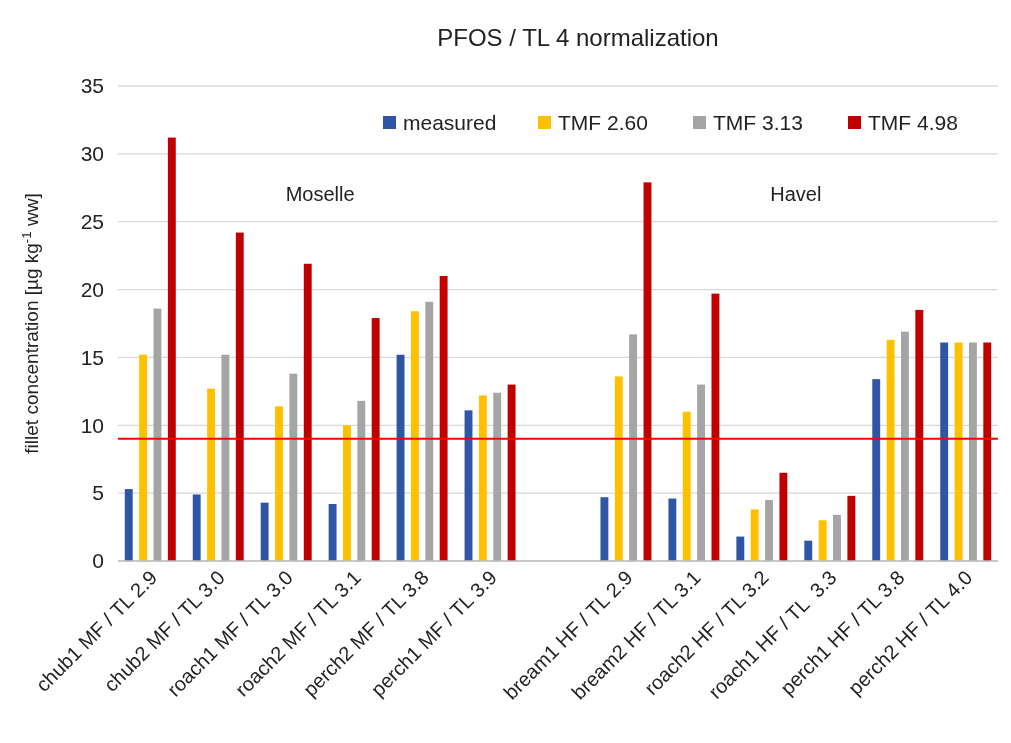 The width and height of the screenshot is (1011, 743). What do you see at coordinates (98, 561) in the screenshot?
I see `y-tick-label: 0` at bounding box center [98, 561].